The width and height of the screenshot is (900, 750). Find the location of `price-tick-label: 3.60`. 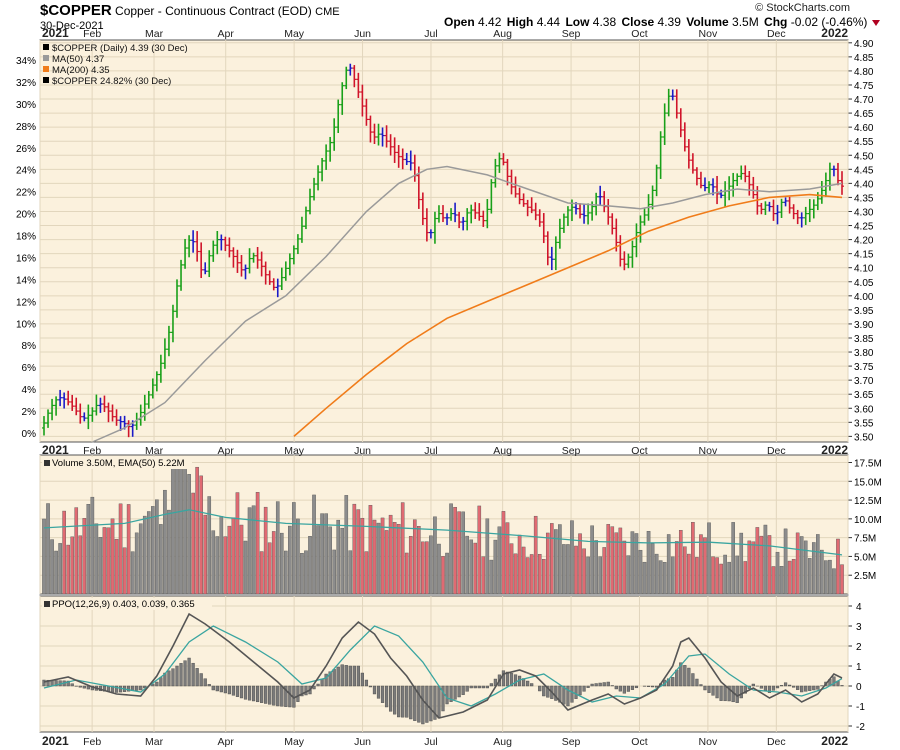

price-tick-label: 3.60 is located at coordinates (864, 409).